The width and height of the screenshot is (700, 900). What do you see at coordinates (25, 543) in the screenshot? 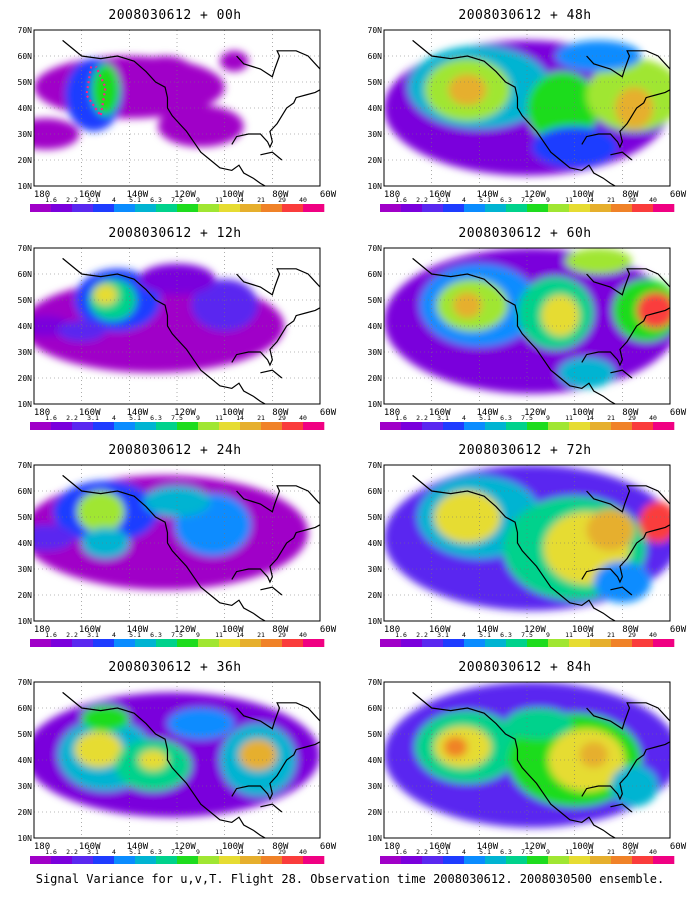
I see `latitude-label: 40N` at bounding box center [25, 543].